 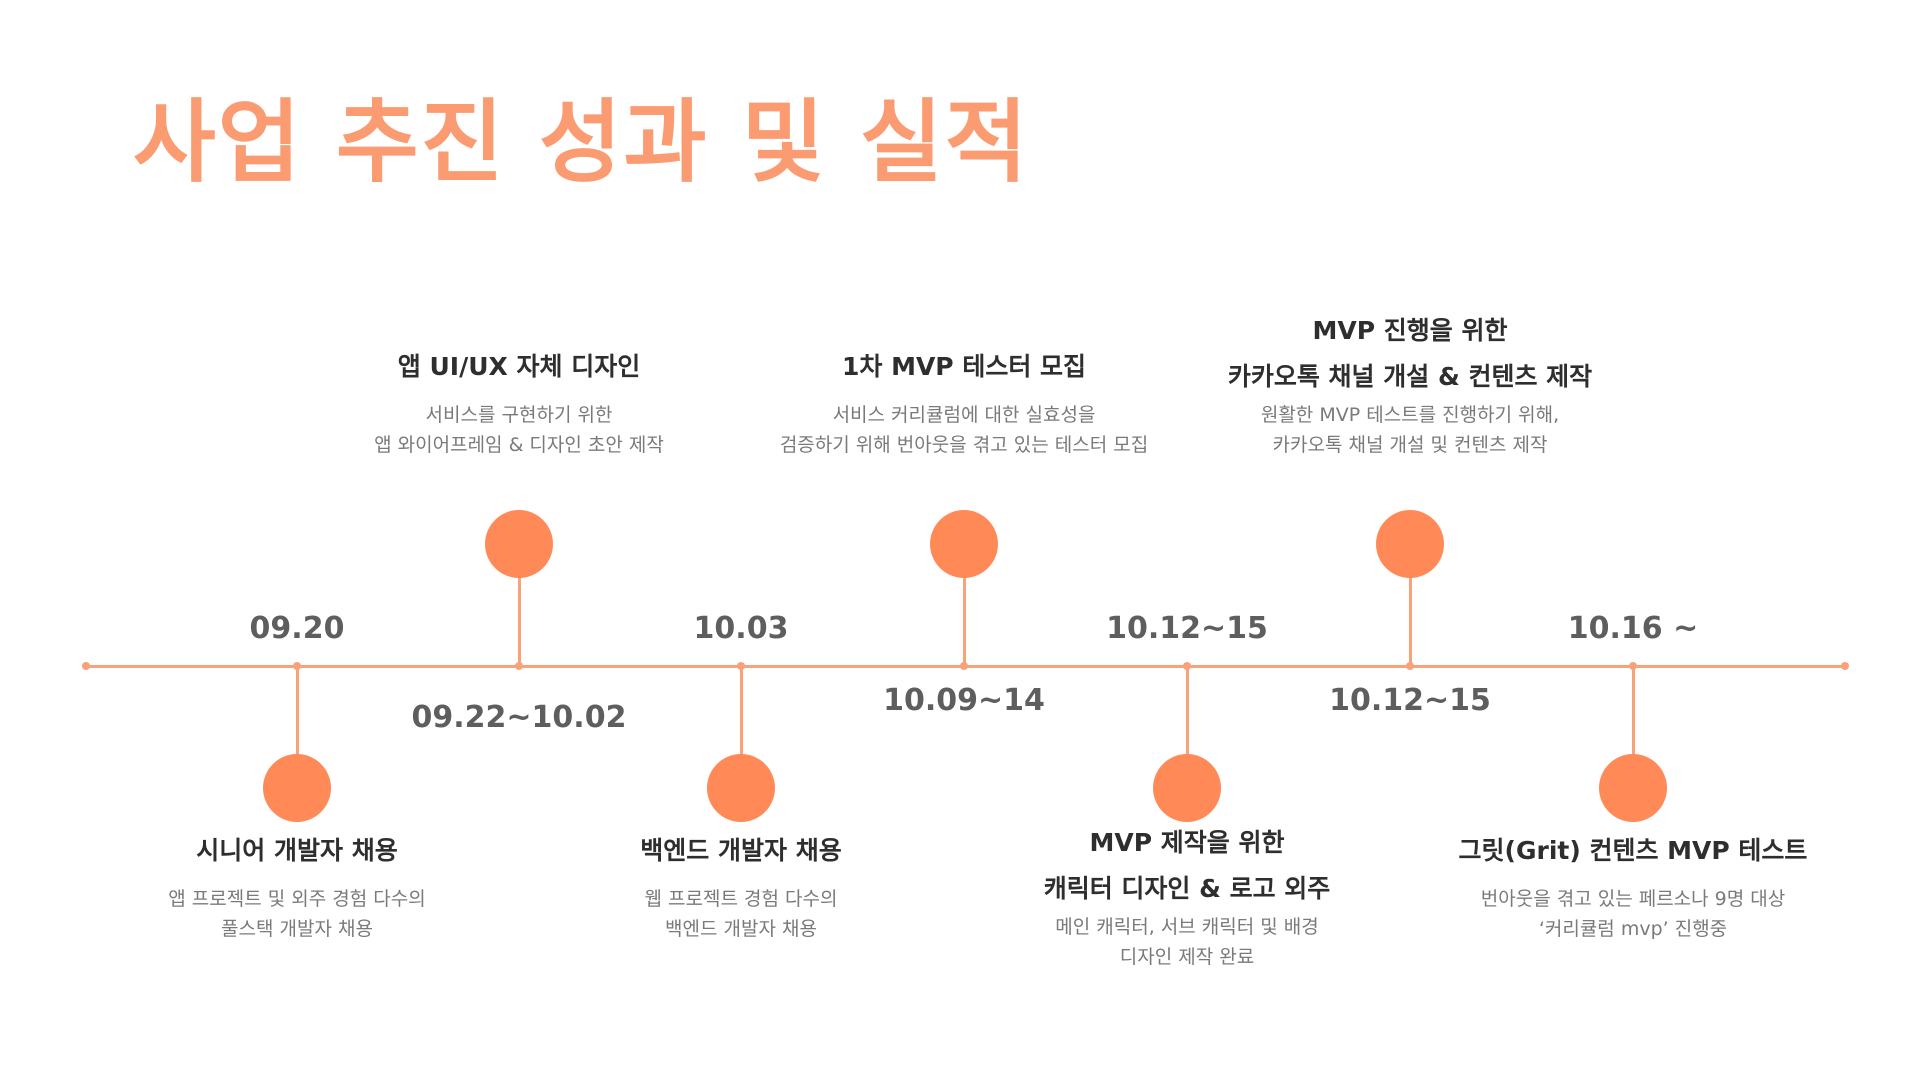 I want to click on timeline-end-dot, so click(x=1845, y=666).